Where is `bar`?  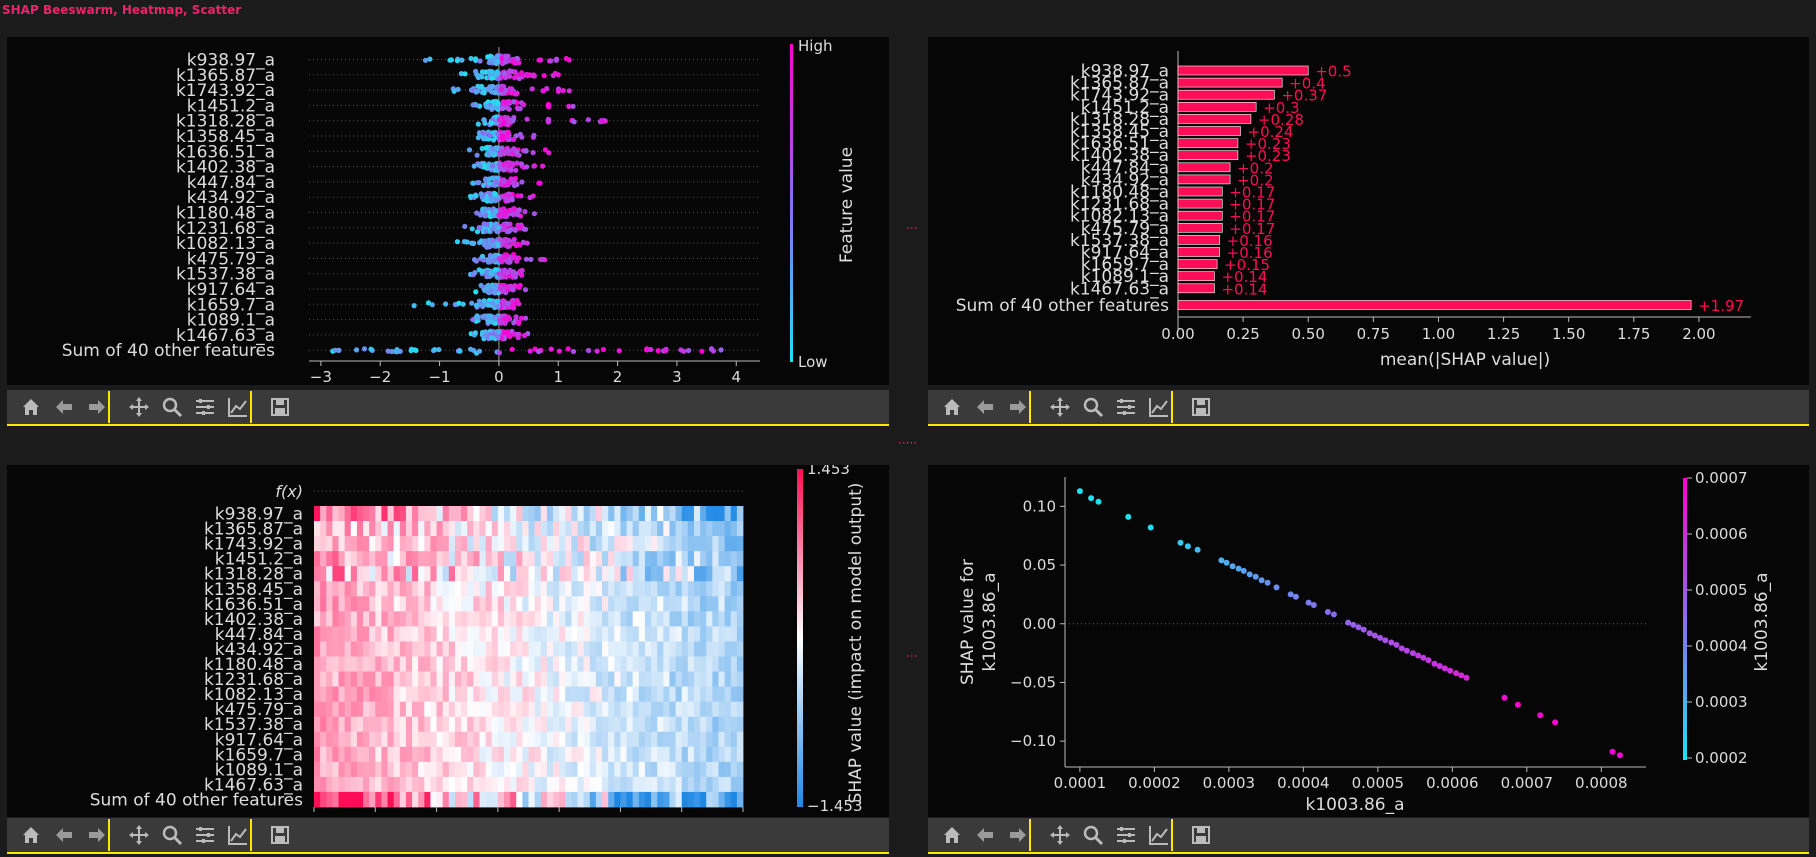 bar is located at coordinates (1200, 191).